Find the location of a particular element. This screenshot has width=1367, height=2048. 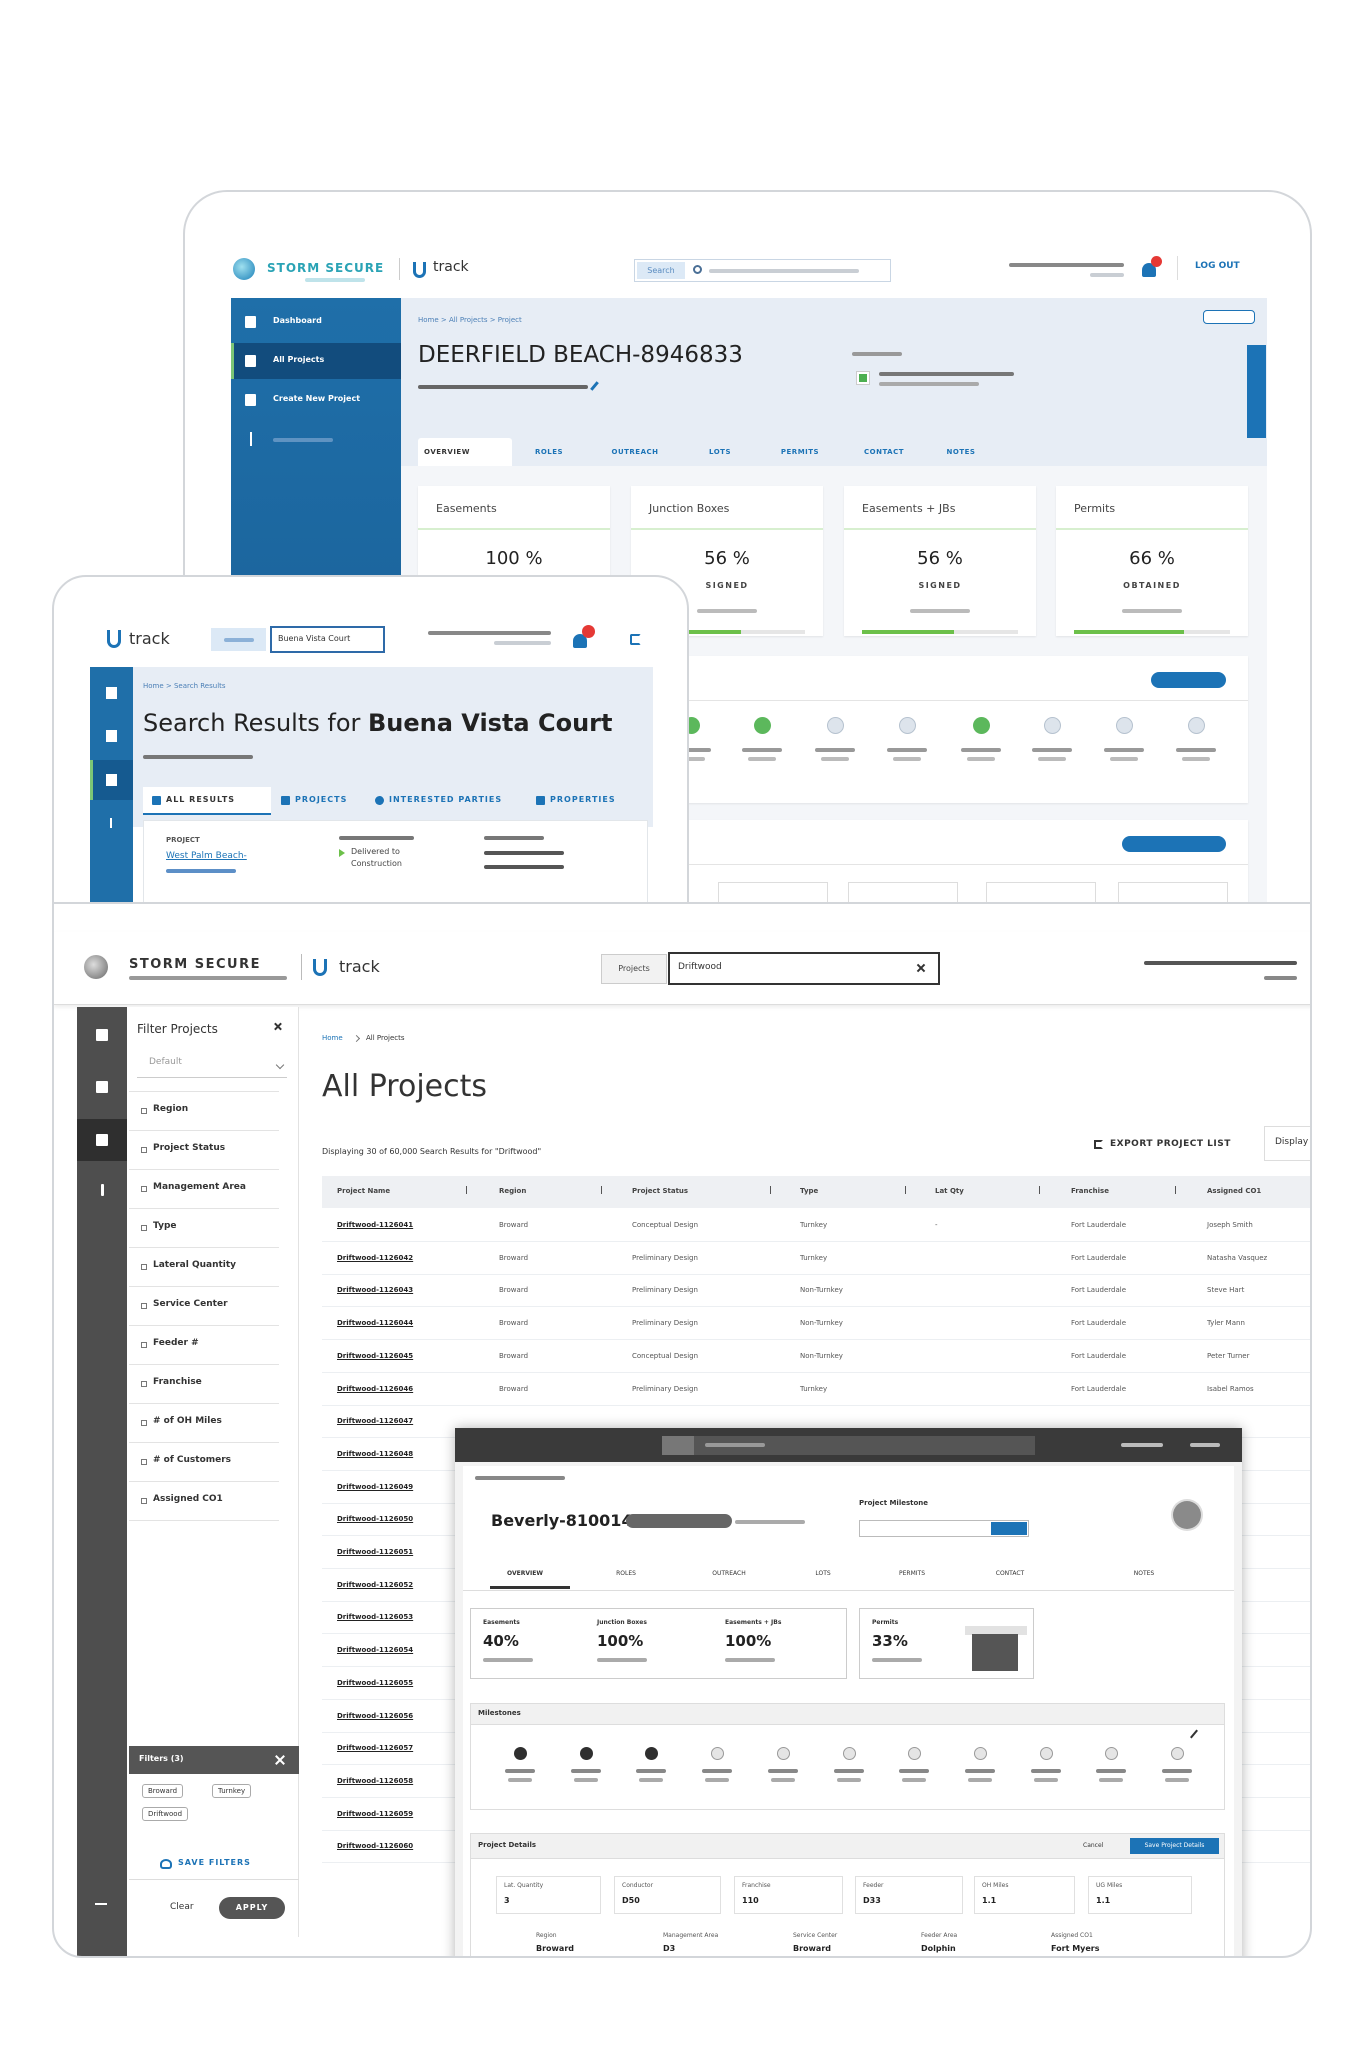

search-box: Search is located at coordinates (762, 270).